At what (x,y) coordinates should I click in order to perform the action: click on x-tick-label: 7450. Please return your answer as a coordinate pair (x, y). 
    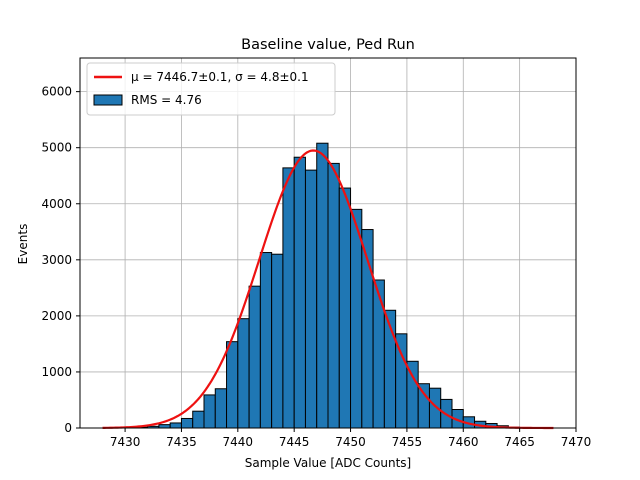
    Looking at the image, I should click on (350, 442).